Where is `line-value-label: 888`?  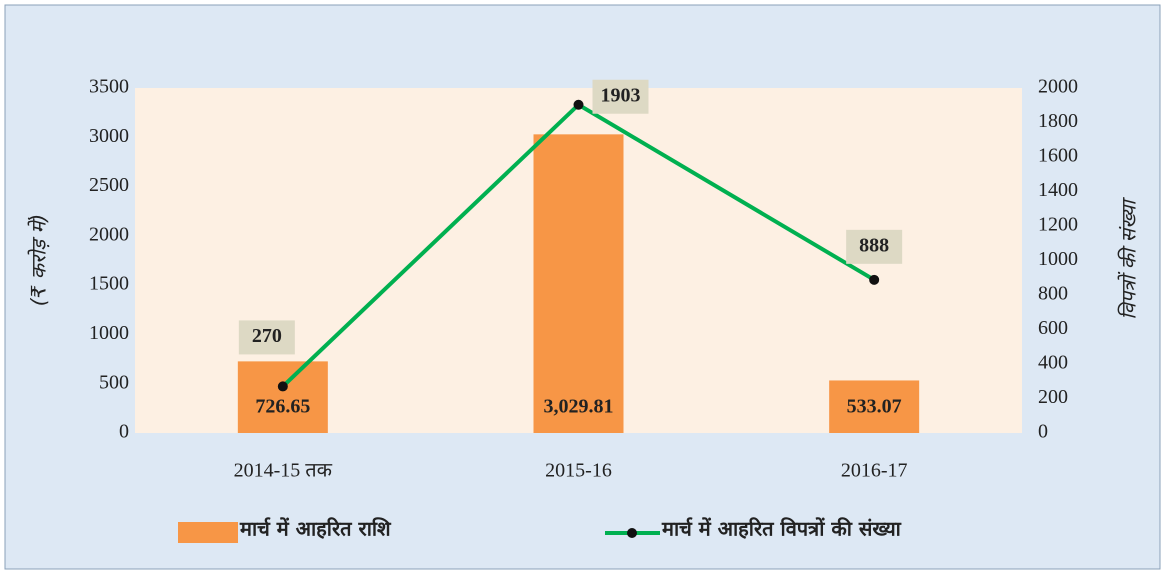
line-value-label: 888 is located at coordinates (874, 245).